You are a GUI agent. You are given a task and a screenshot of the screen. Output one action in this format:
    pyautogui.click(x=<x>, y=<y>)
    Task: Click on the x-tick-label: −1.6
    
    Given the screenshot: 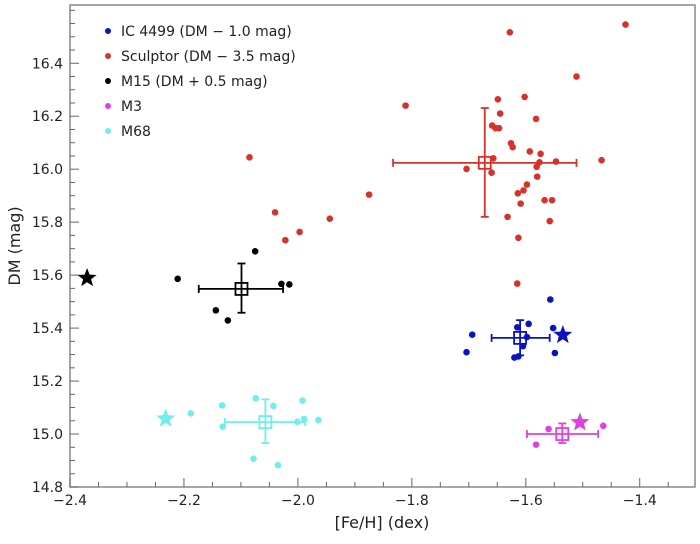 What is the action you would take?
    pyautogui.click(x=526, y=501)
    